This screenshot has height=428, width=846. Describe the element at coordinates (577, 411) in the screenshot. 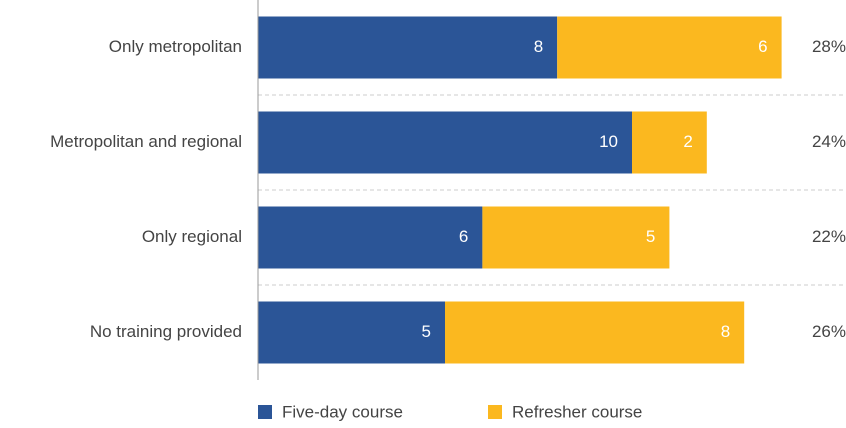

I see `legend-label: Refresher course` at that location.